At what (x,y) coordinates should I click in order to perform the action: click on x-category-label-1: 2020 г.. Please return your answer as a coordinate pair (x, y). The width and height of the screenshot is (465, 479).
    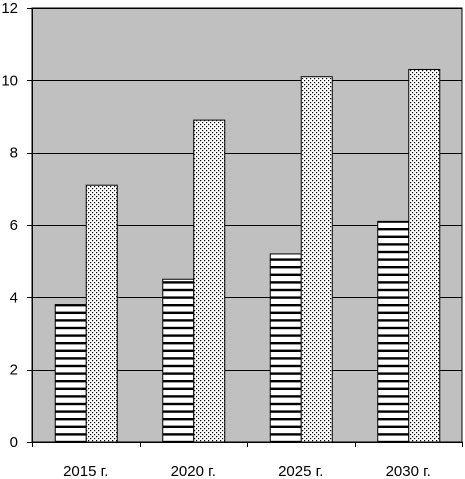
    Looking at the image, I should click on (193, 471).